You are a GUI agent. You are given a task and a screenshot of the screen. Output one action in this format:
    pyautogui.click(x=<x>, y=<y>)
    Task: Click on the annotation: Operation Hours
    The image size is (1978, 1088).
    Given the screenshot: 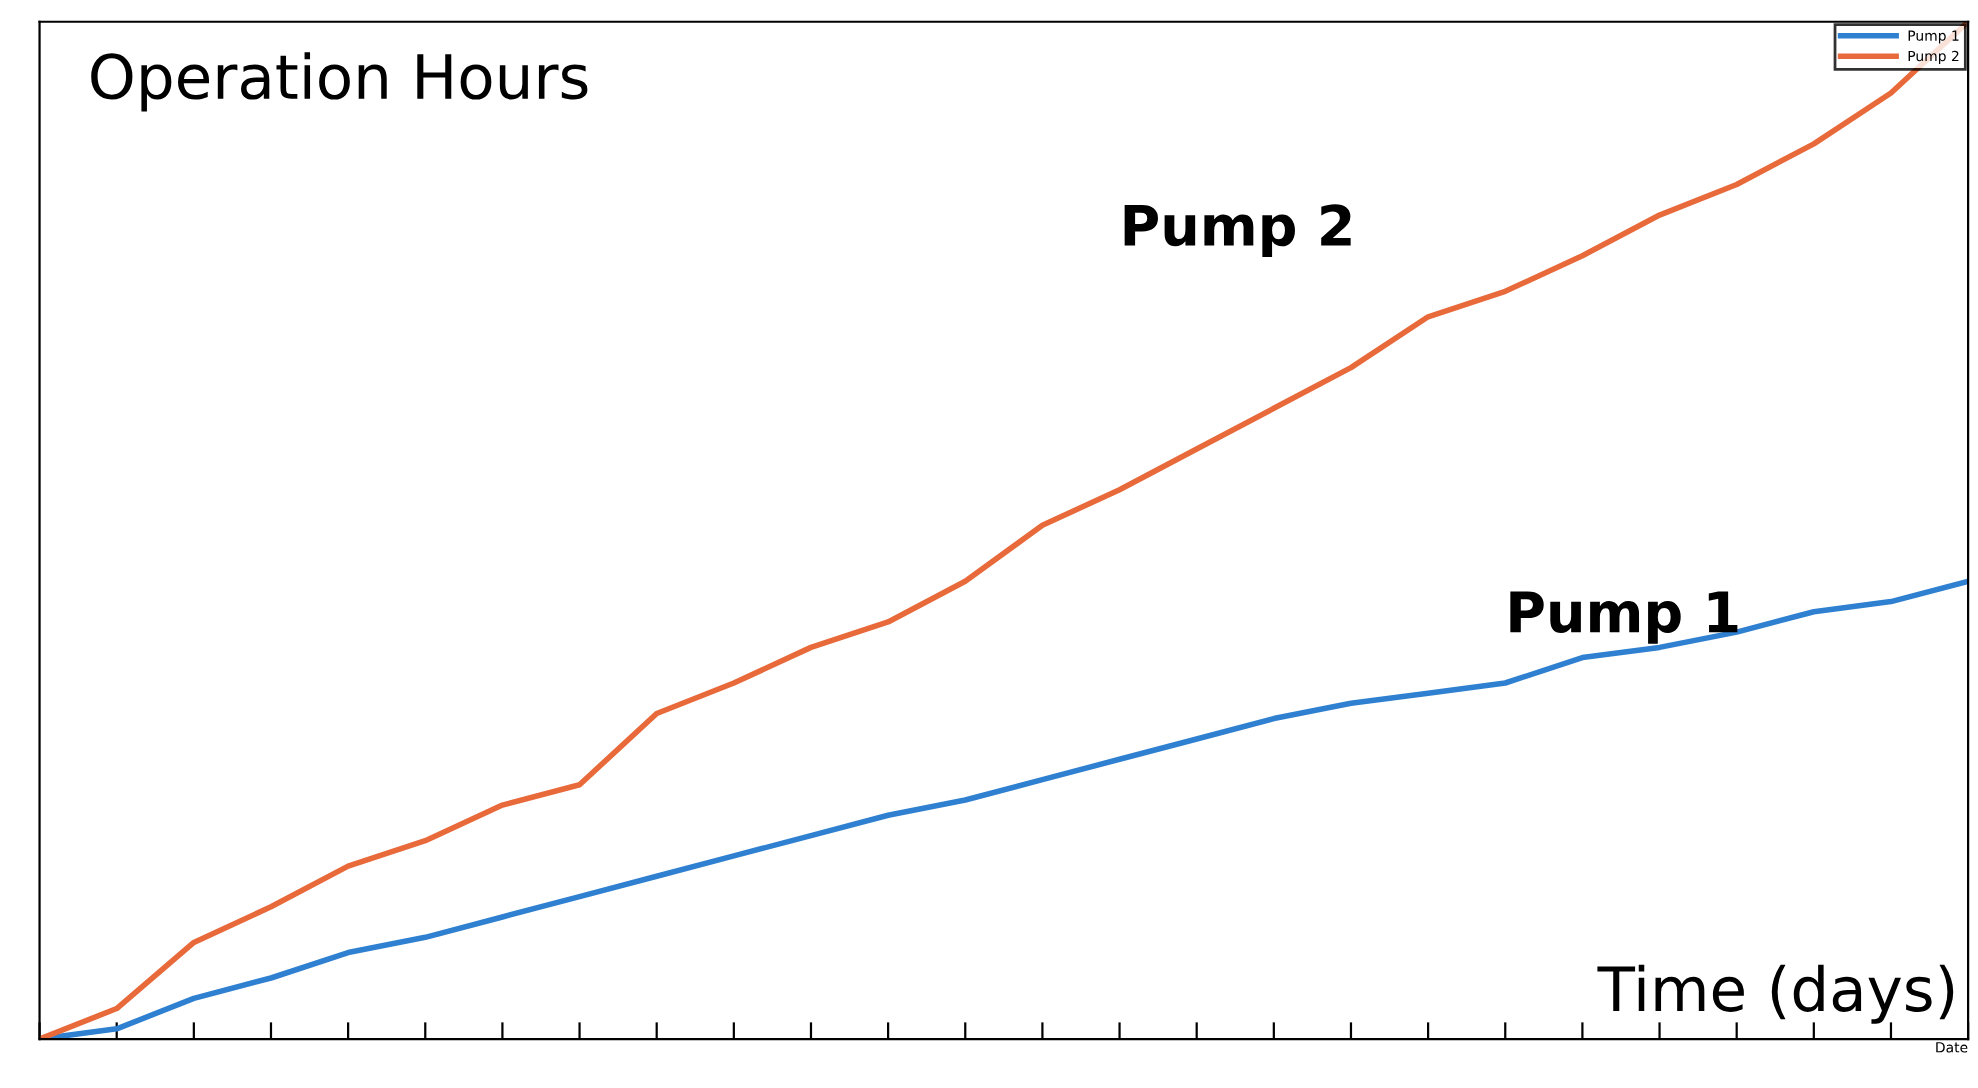 What is the action you would take?
    pyautogui.click(x=339, y=82)
    